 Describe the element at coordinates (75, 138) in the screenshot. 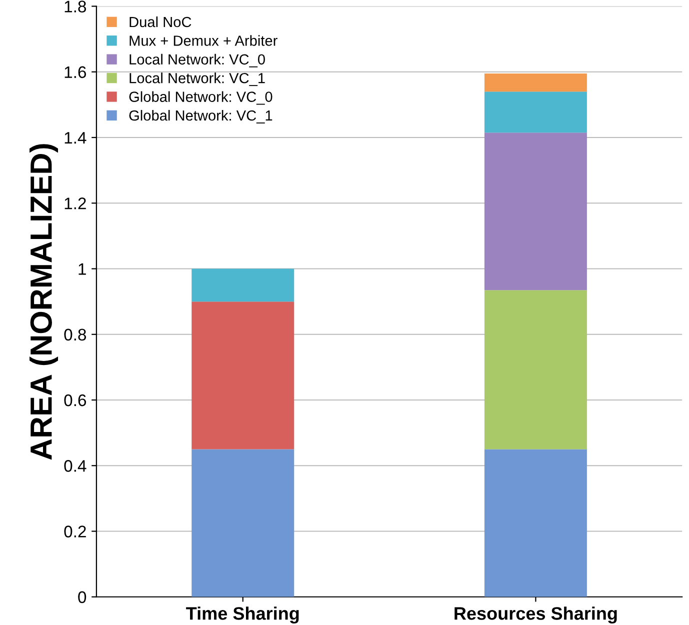

I see `y-tick-label: 1.4` at that location.